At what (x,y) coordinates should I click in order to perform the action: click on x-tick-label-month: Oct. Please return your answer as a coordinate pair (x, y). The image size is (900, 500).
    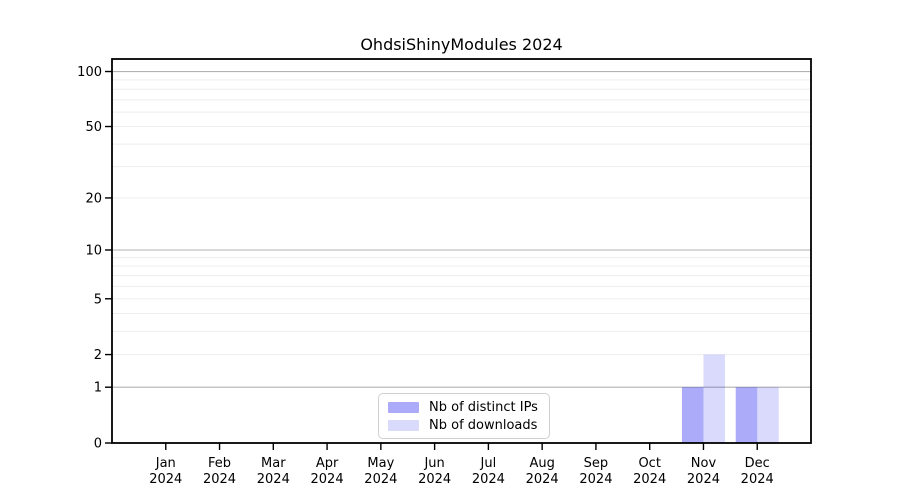
    Looking at the image, I should click on (649, 463).